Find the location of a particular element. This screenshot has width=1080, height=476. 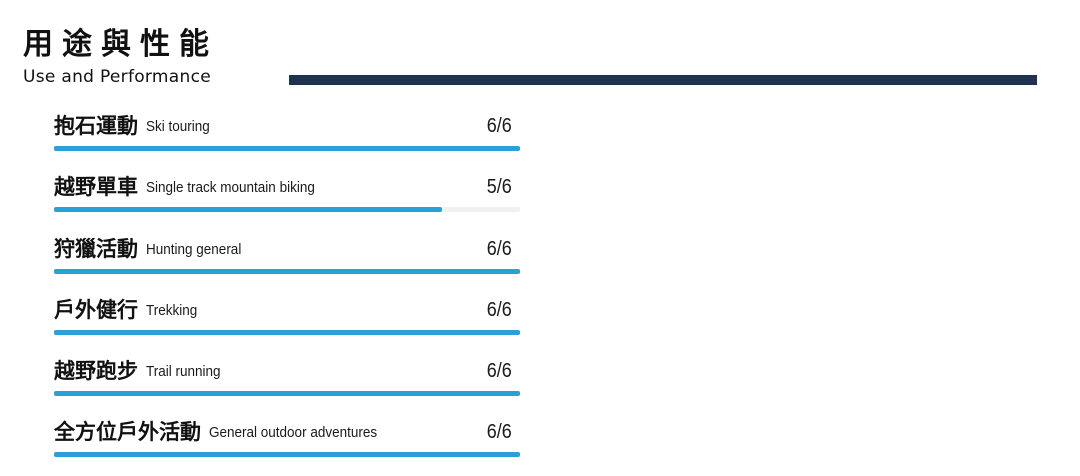

activity-label-zh: 越野跑步 is located at coordinates (96, 371).